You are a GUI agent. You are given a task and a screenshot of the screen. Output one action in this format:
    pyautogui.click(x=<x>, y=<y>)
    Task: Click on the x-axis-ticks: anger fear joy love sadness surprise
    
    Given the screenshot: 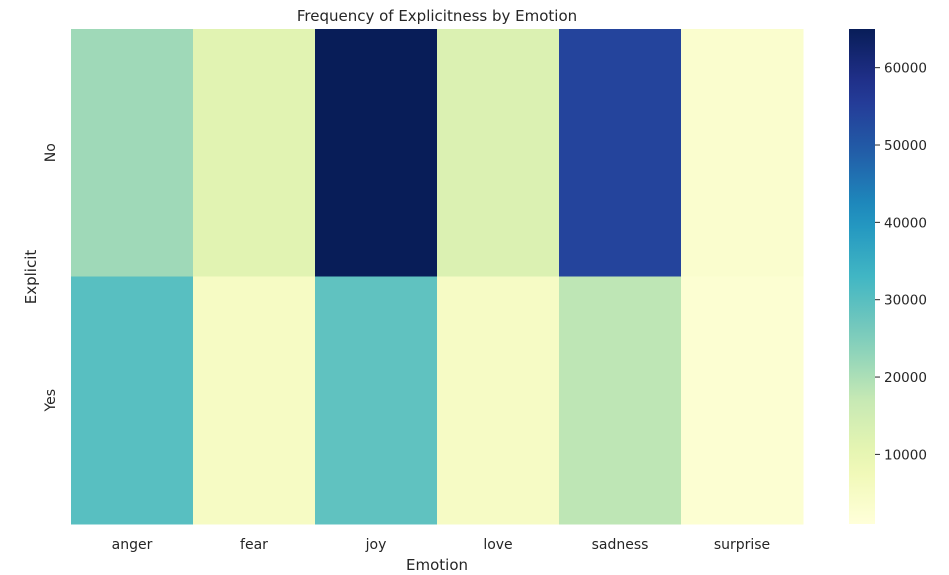 What is the action you would take?
    pyautogui.click(x=441, y=545)
    